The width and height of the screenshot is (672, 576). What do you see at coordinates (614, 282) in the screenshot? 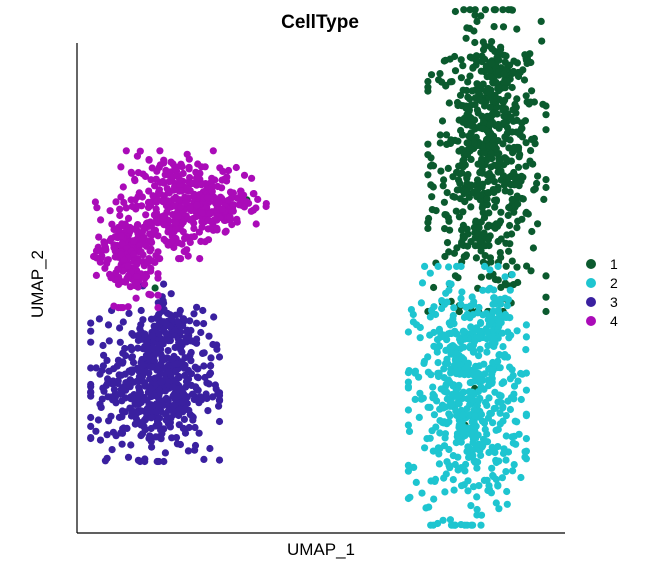
I see `legend-label-2: 2` at bounding box center [614, 282].